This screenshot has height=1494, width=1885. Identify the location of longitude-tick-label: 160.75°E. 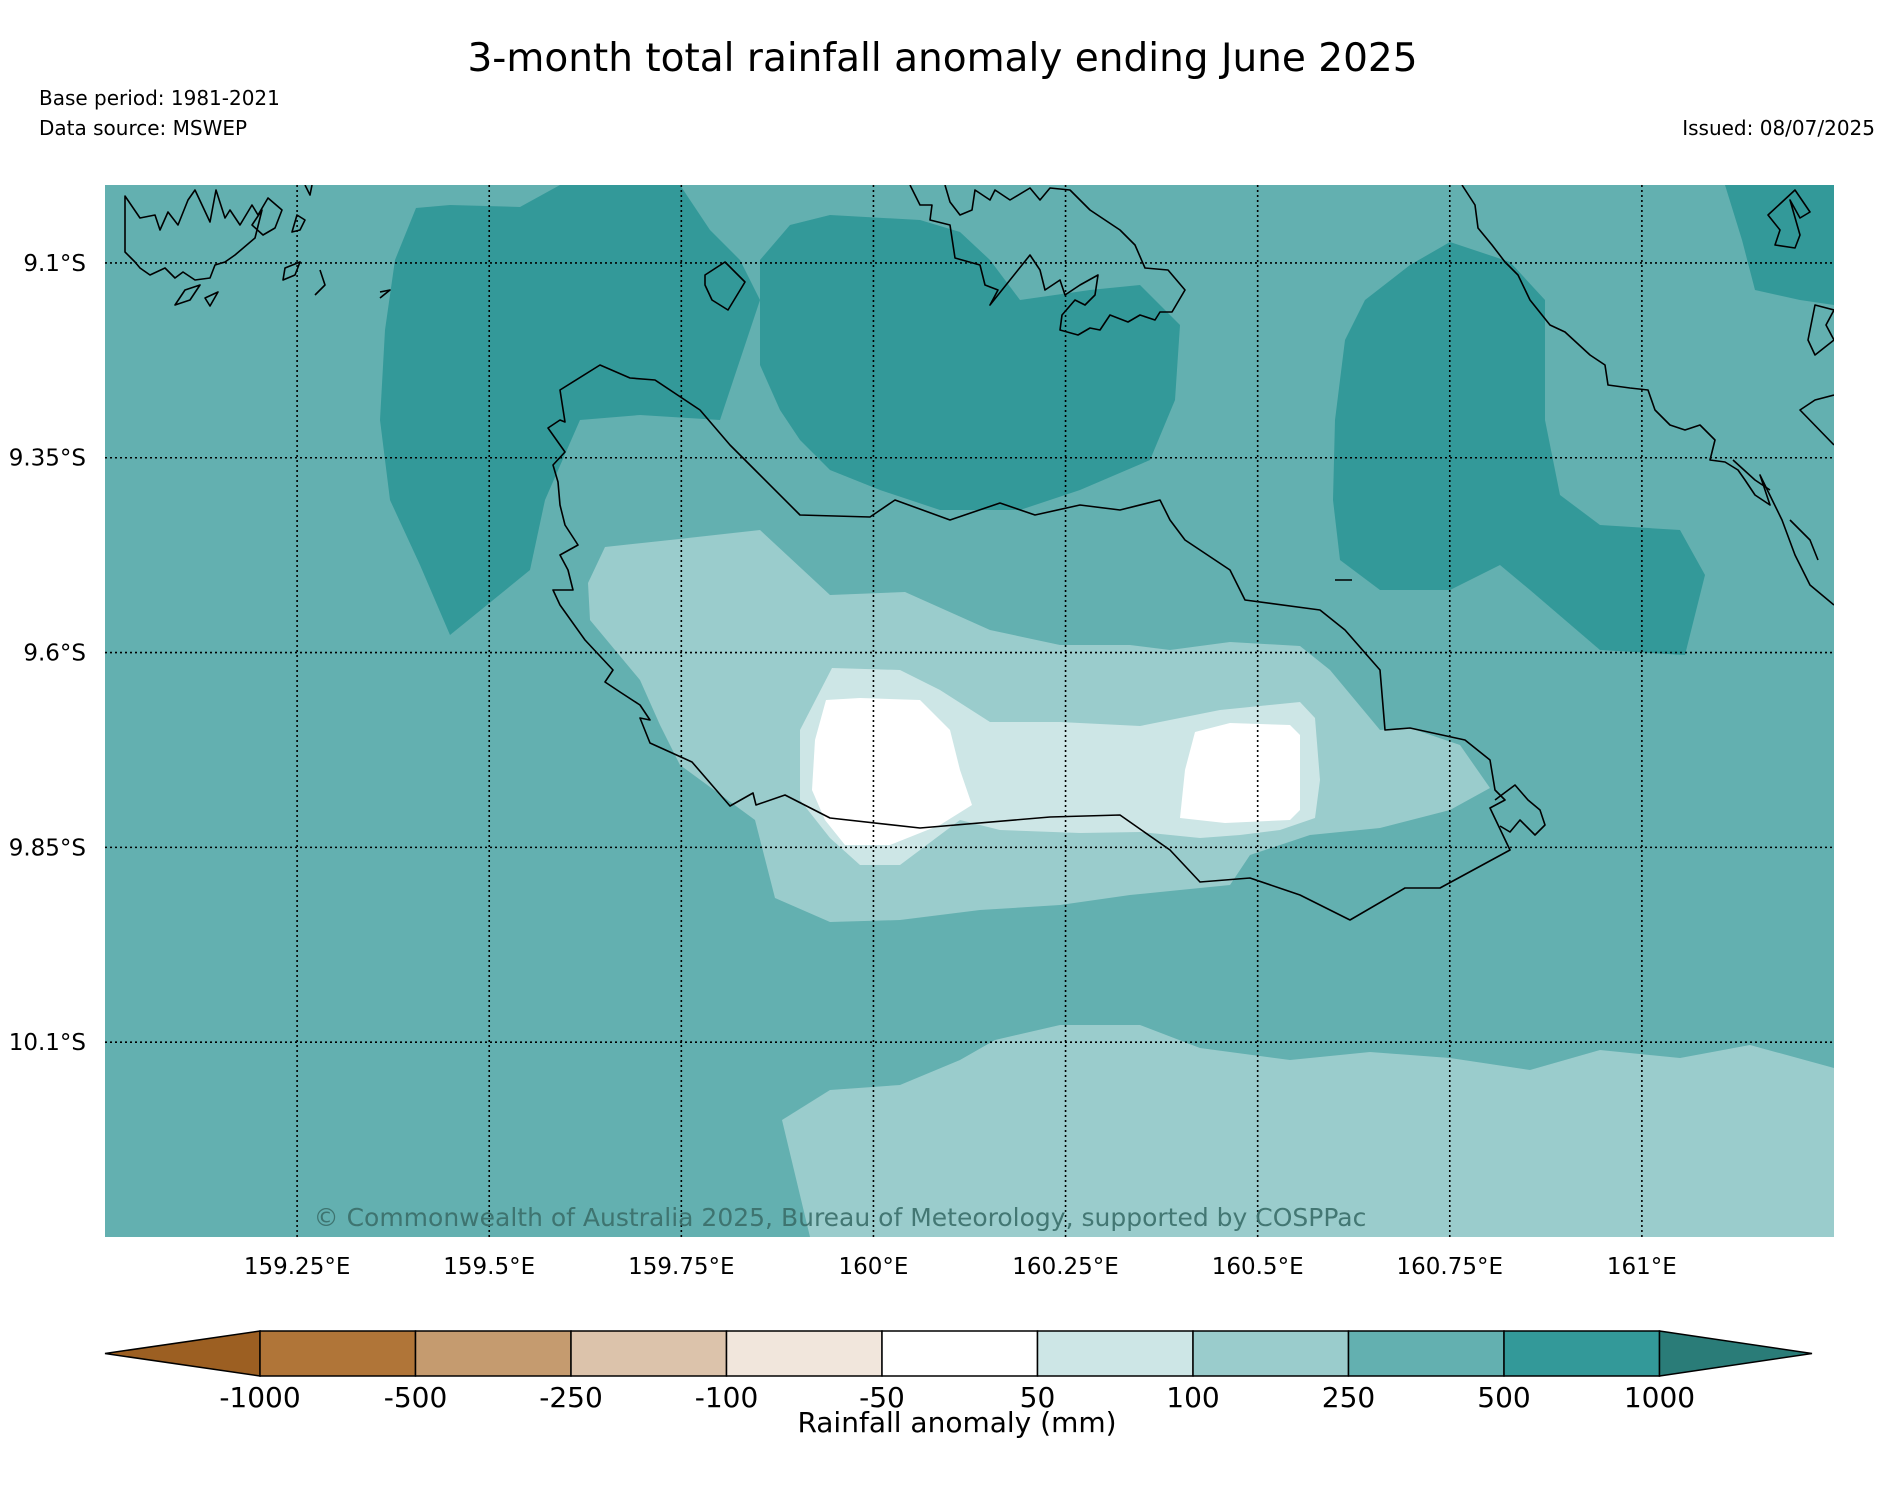
(1450, 1267).